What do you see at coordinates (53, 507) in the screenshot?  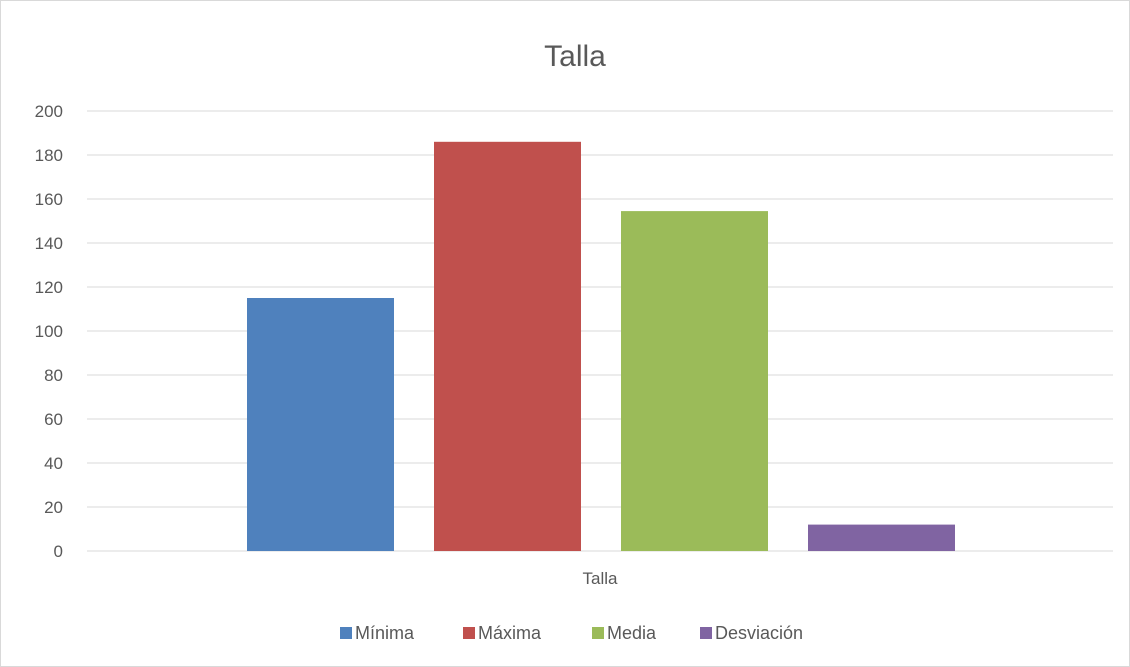 I see `y-tick-label: 20` at bounding box center [53, 507].